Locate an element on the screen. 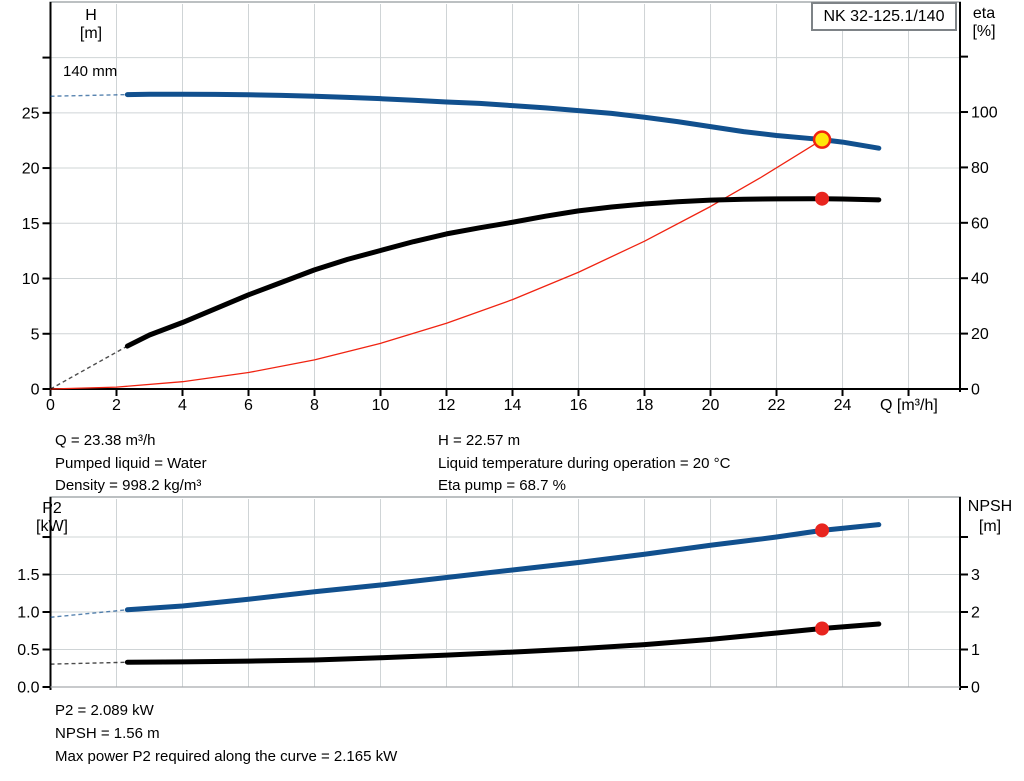  x-tick-label: 2 is located at coordinates (116, 405).